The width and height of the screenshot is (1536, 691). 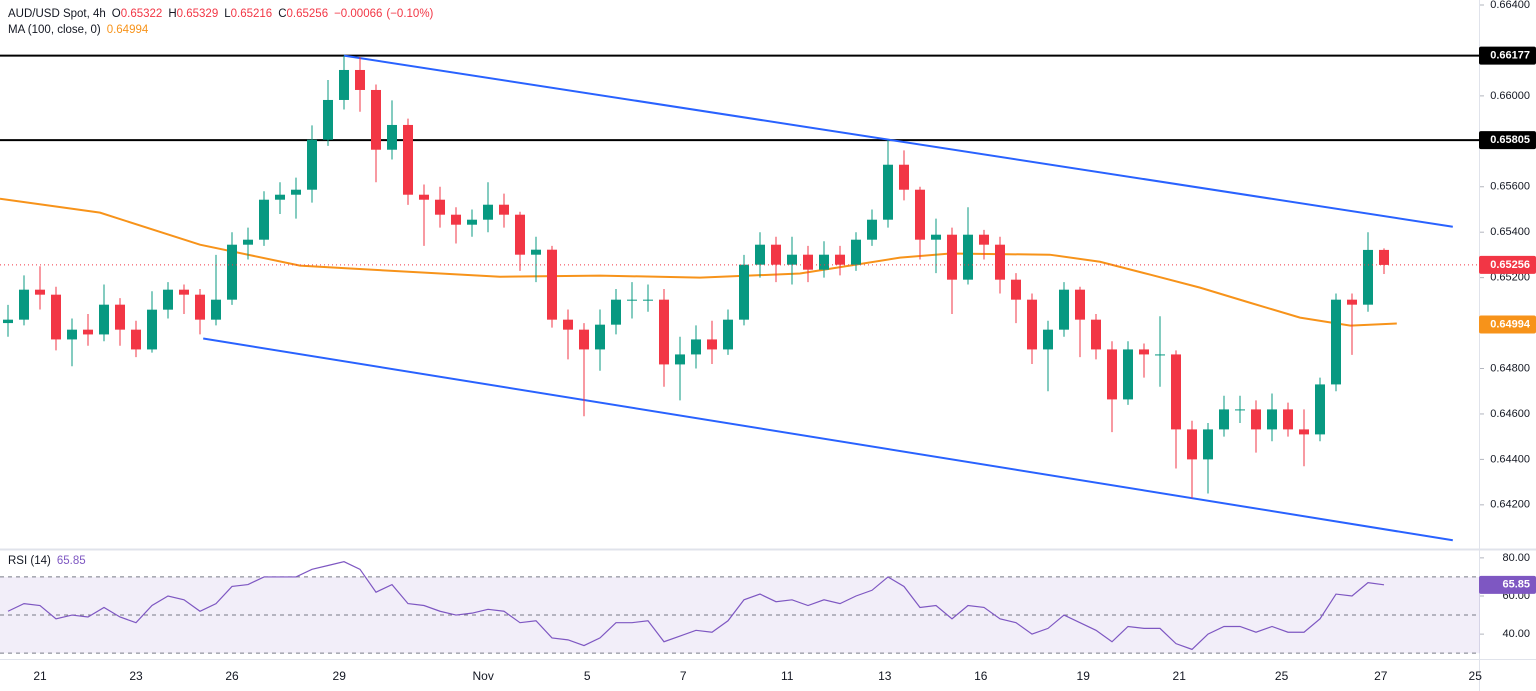 I want to click on change-pct: (−0.10%), so click(x=409, y=14).